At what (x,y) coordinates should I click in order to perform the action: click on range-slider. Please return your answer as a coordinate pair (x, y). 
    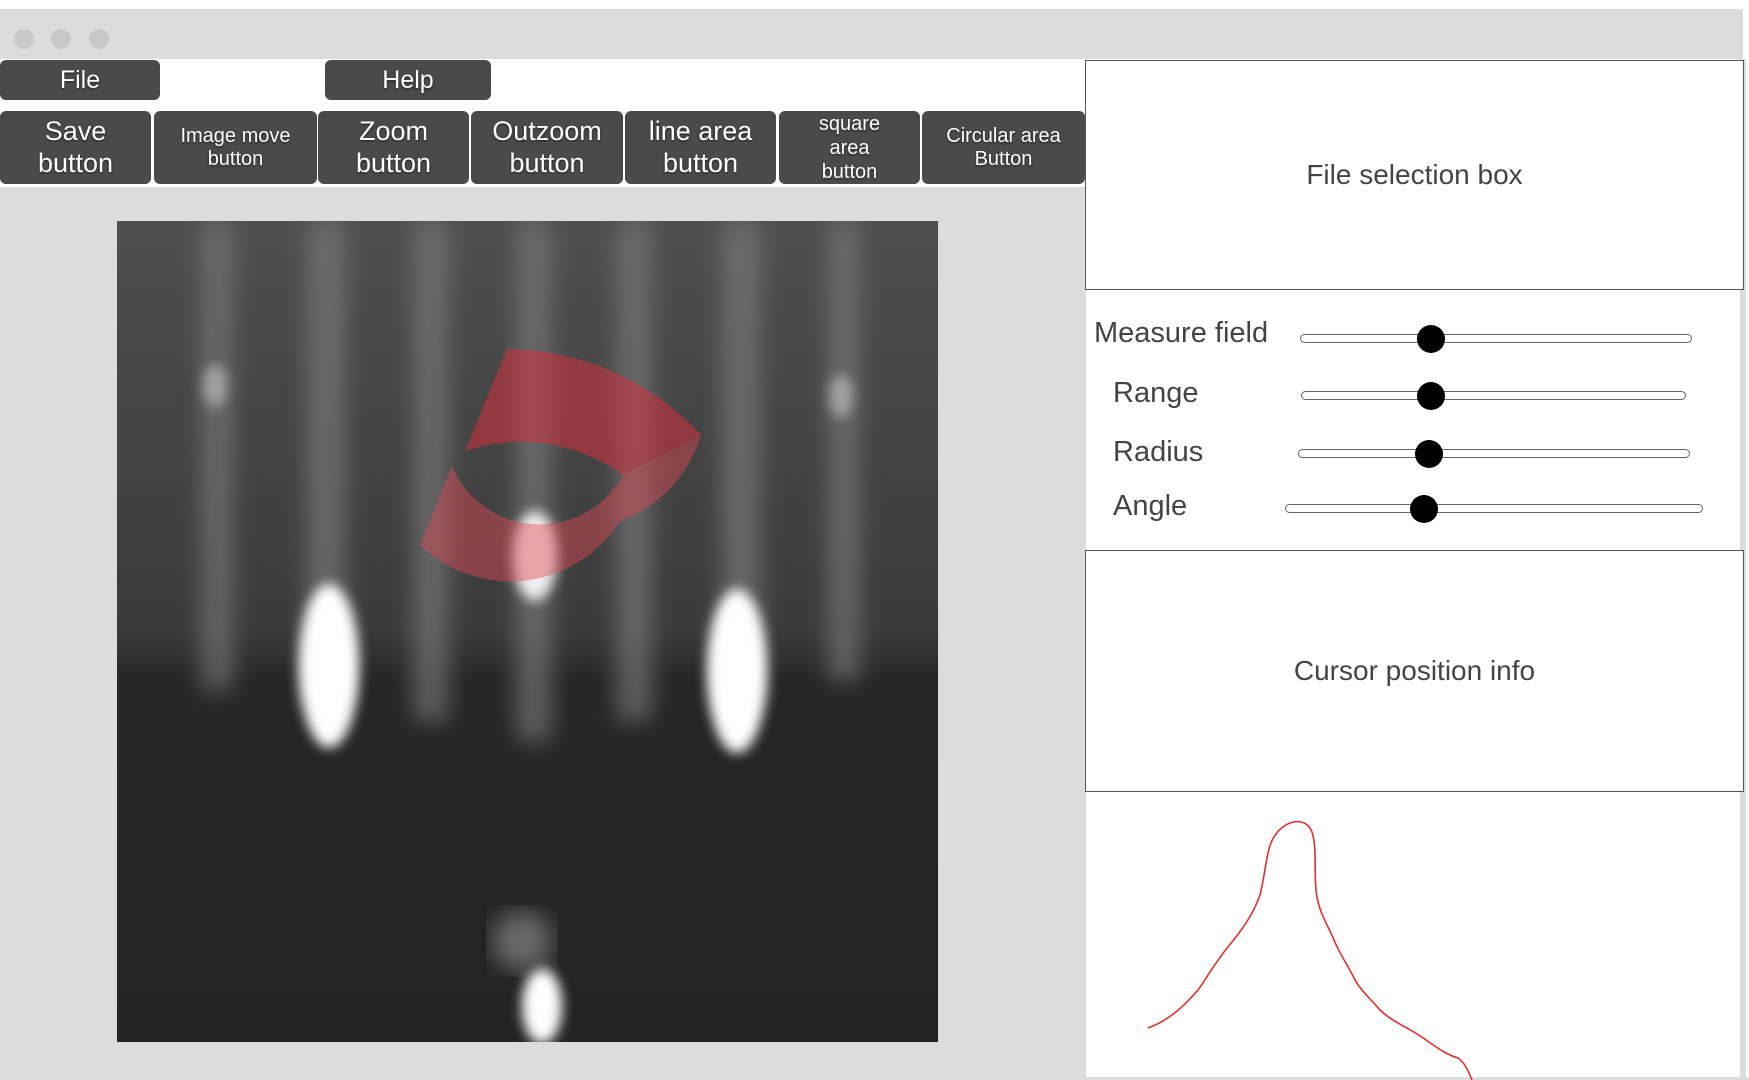
    Looking at the image, I should click on (1493, 395).